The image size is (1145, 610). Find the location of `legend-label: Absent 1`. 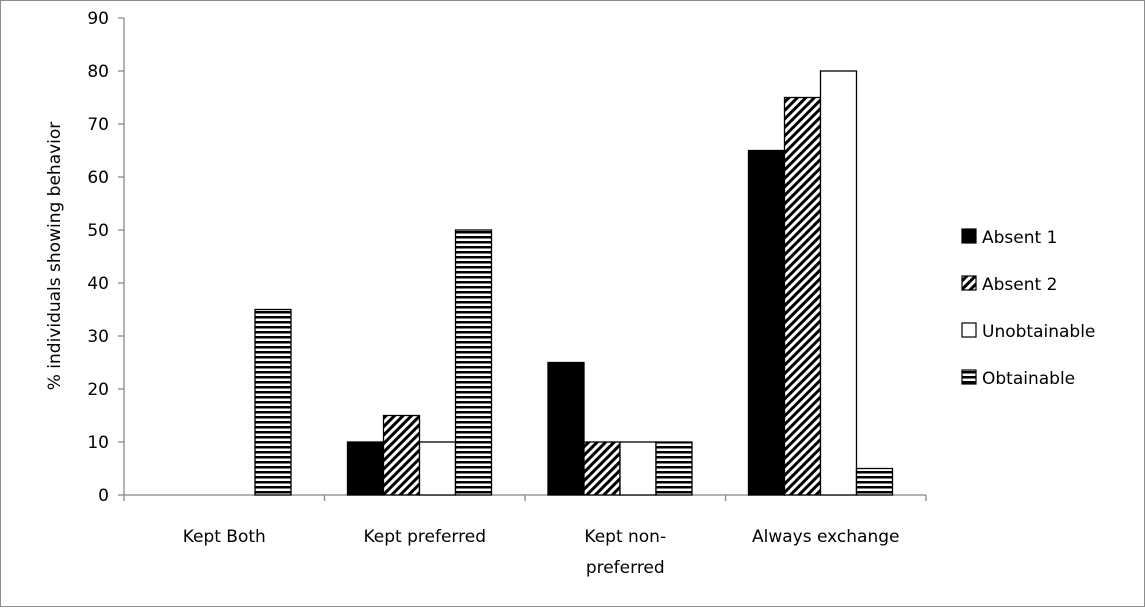

legend-label: Absent 1 is located at coordinates (1019, 238).